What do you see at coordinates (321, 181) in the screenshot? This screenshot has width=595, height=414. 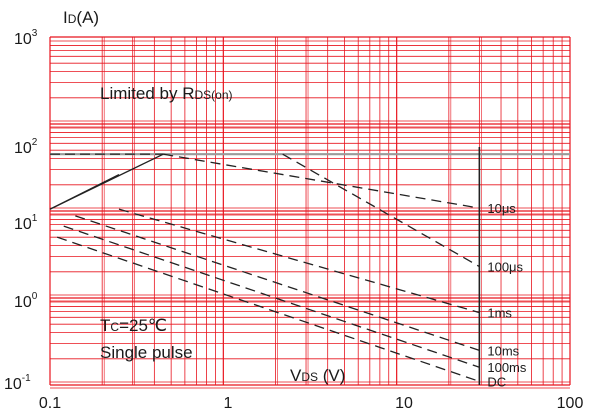 I see `curve-10μs` at bounding box center [321, 181].